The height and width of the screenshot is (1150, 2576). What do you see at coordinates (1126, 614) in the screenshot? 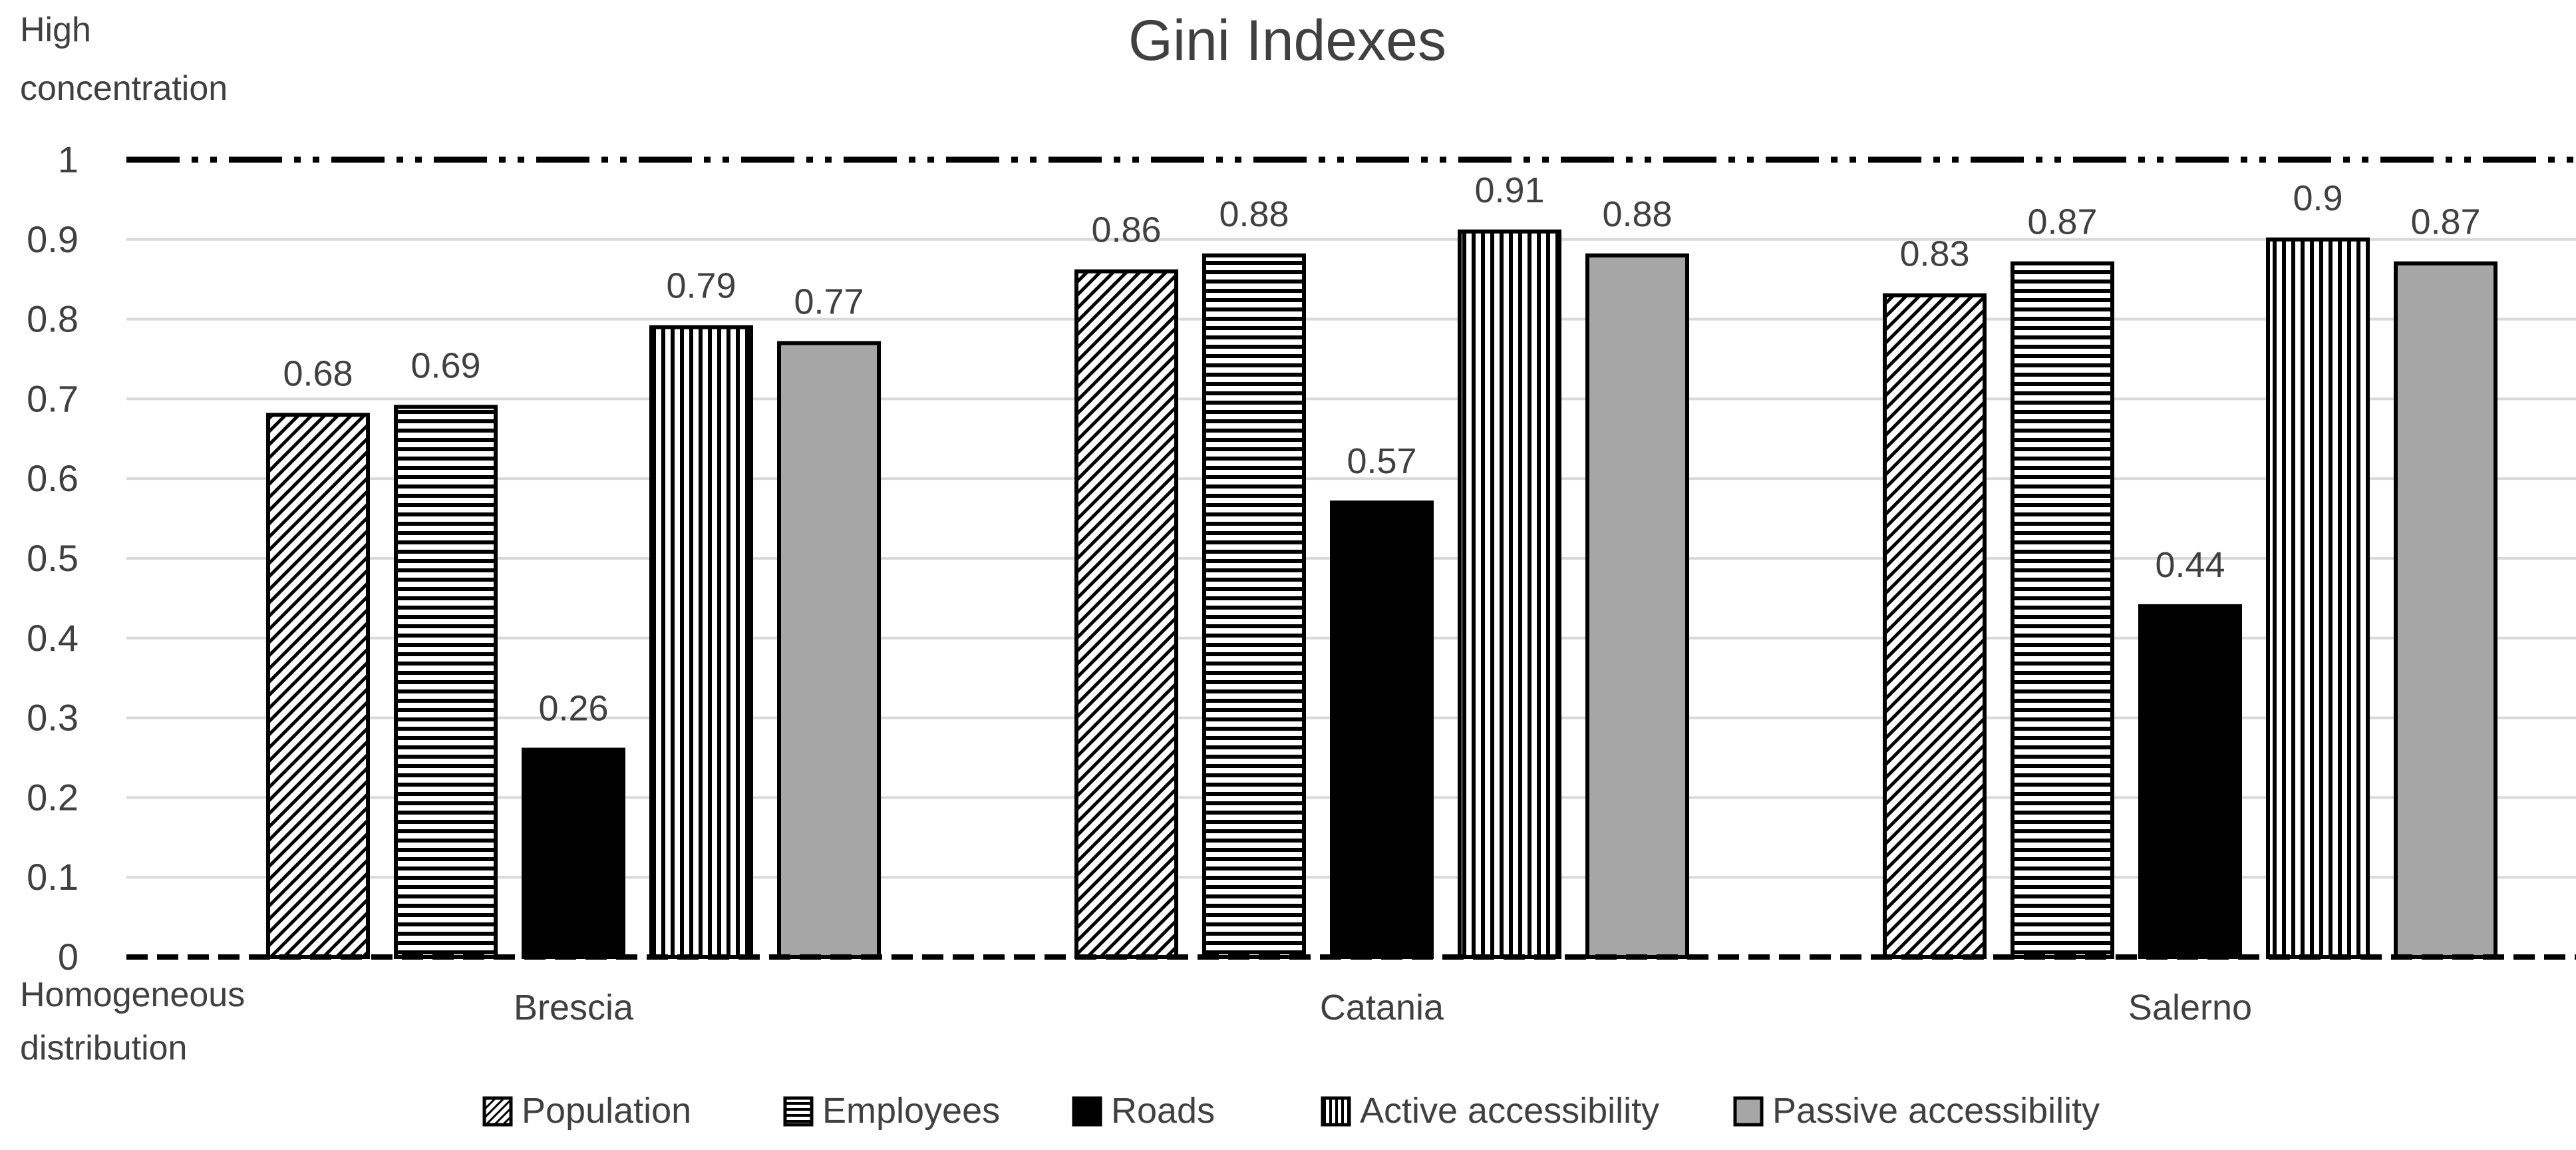
I see `bar-population-catania` at bounding box center [1126, 614].